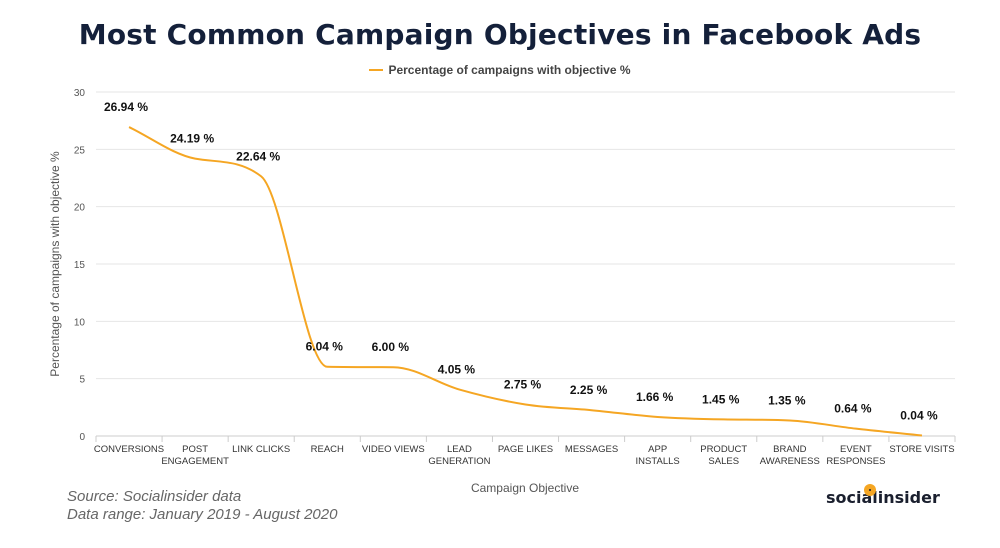 The height and width of the screenshot is (548, 1000). I want to click on data-label: 2.25 %, so click(589, 390).